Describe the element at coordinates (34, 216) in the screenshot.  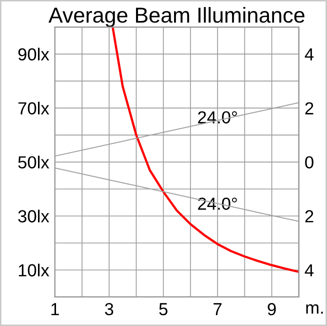
I see `y-tick-label: 30lx` at that location.